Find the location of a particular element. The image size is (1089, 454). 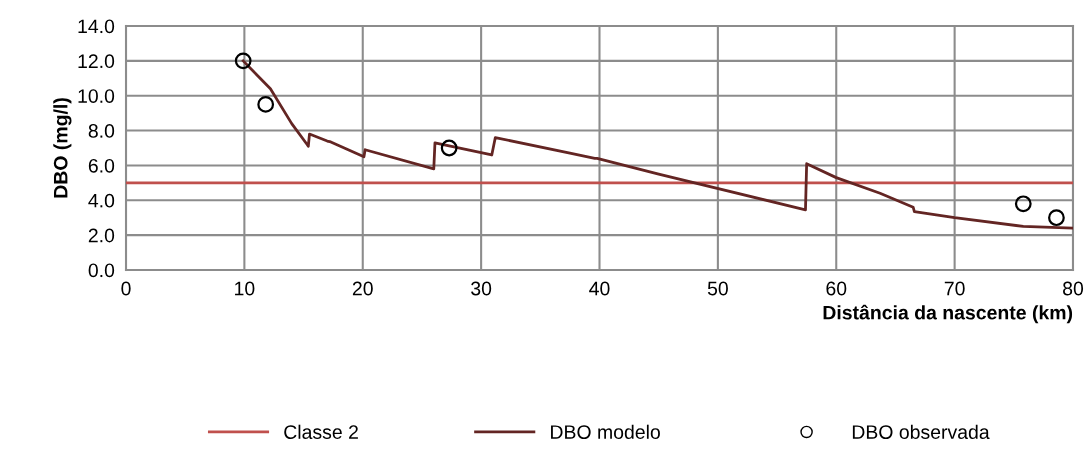

y-tick-label: 14.0 is located at coordinates (96, 26).